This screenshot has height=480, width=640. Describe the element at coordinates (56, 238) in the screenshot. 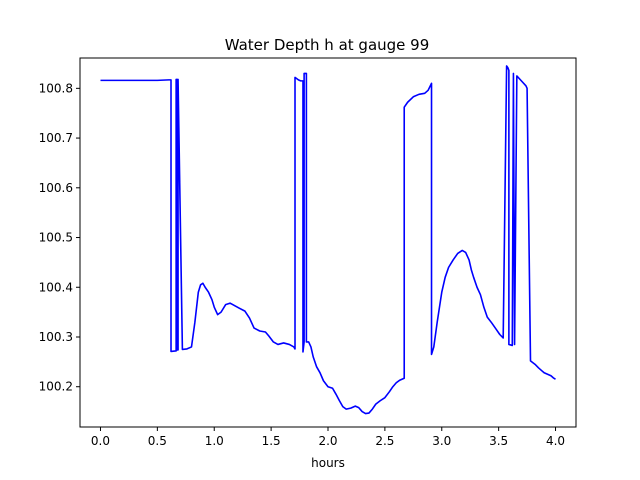

I see `y-tick-label: 100.5` at that location.